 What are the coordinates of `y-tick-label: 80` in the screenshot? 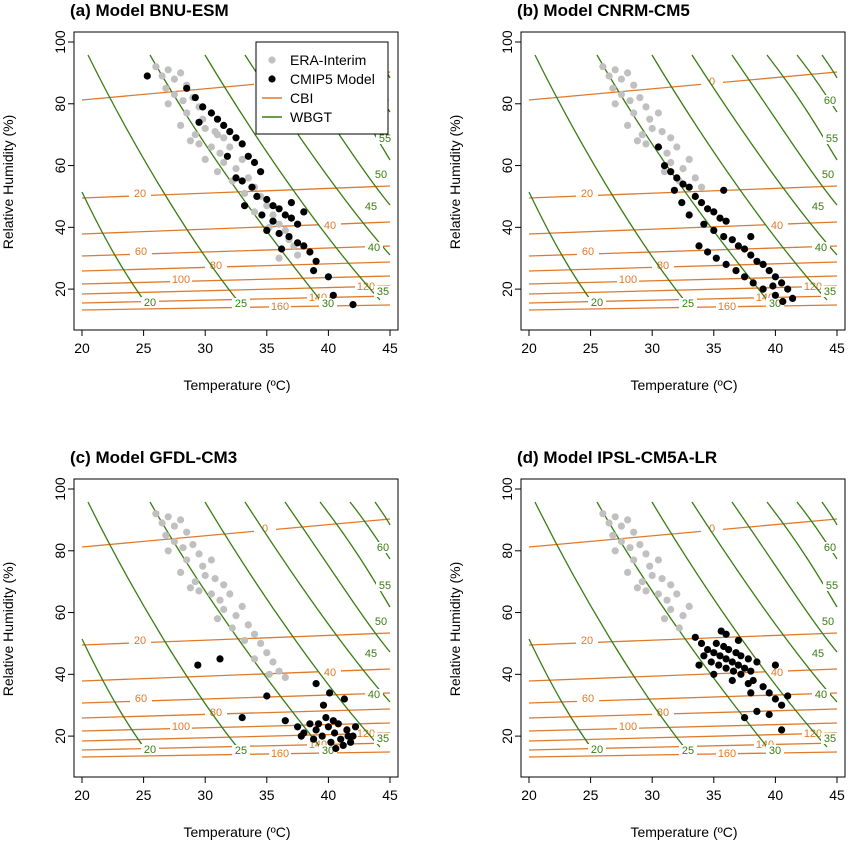 It's located at (60, 104).